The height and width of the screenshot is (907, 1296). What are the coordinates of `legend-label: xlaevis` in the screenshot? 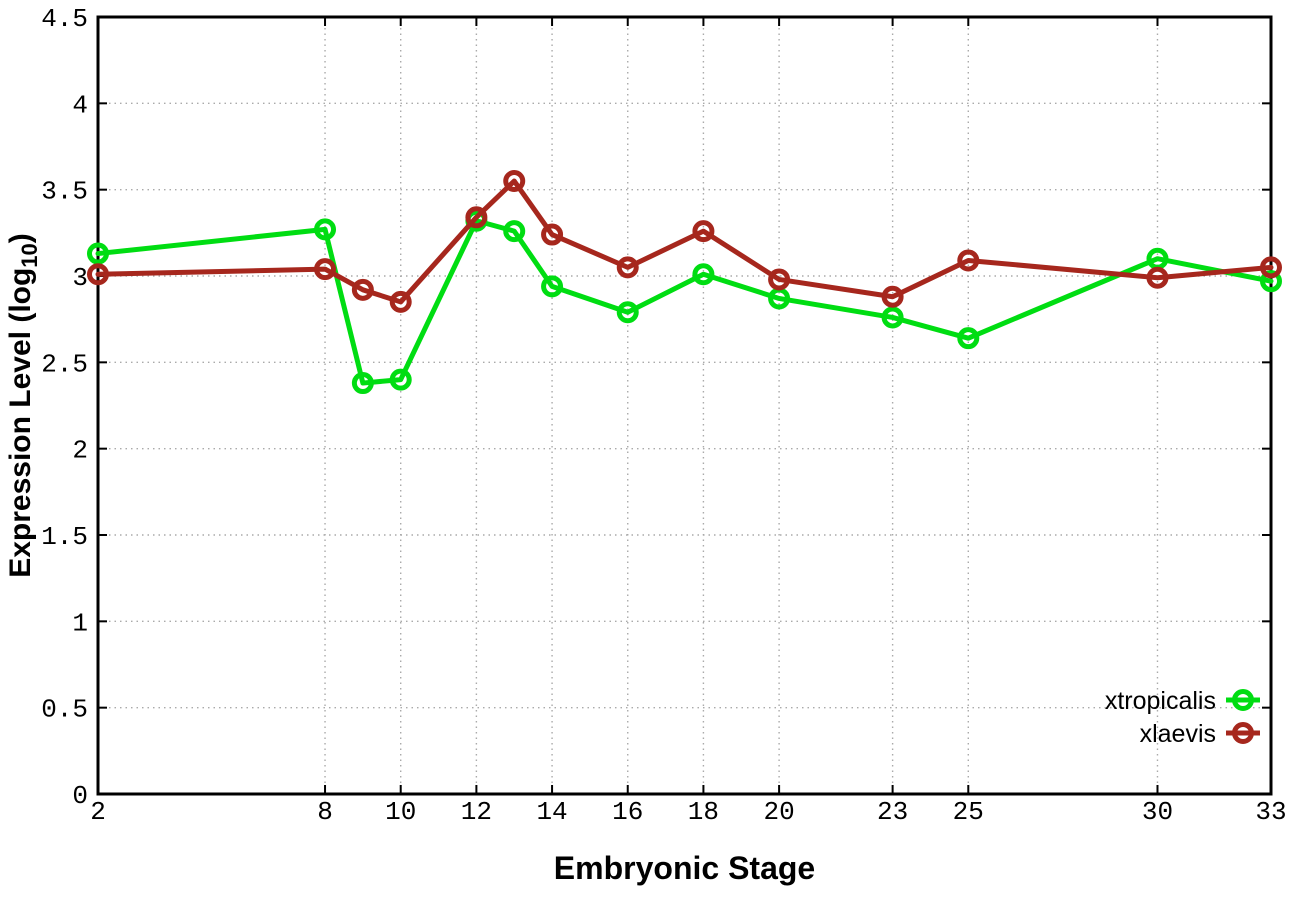 It's located at (1178, 734).